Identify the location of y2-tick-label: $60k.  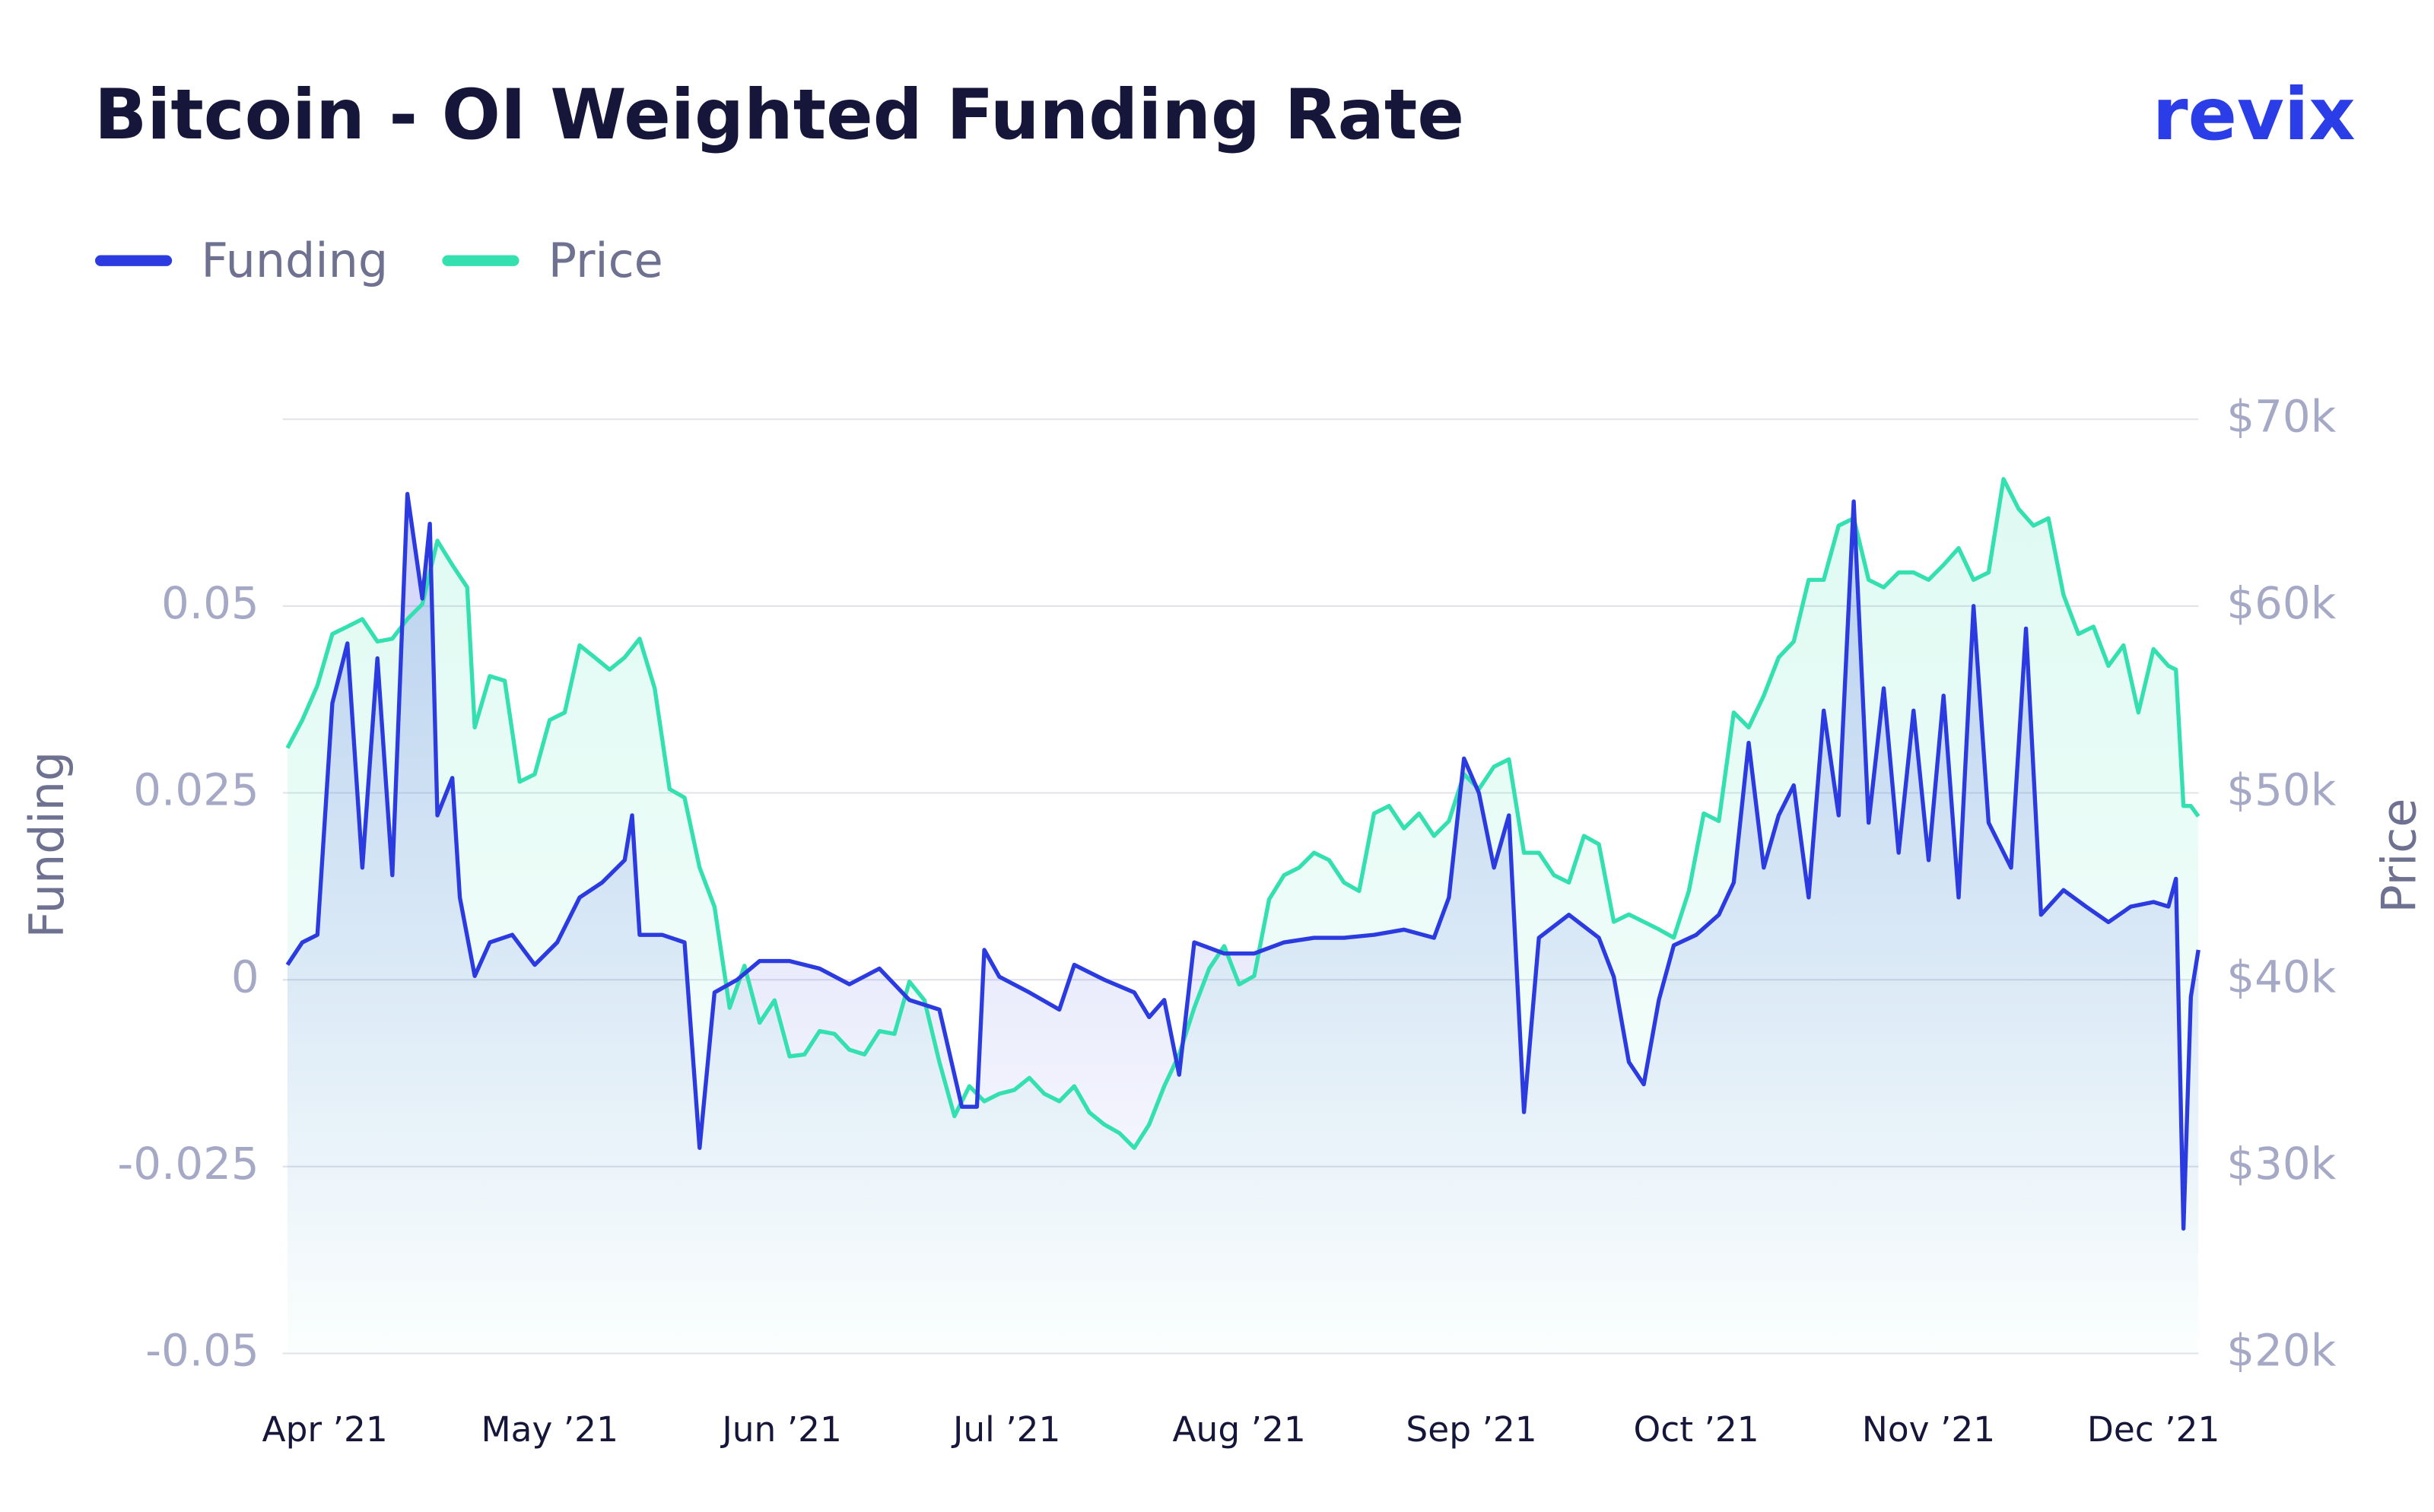
(2281, 603).